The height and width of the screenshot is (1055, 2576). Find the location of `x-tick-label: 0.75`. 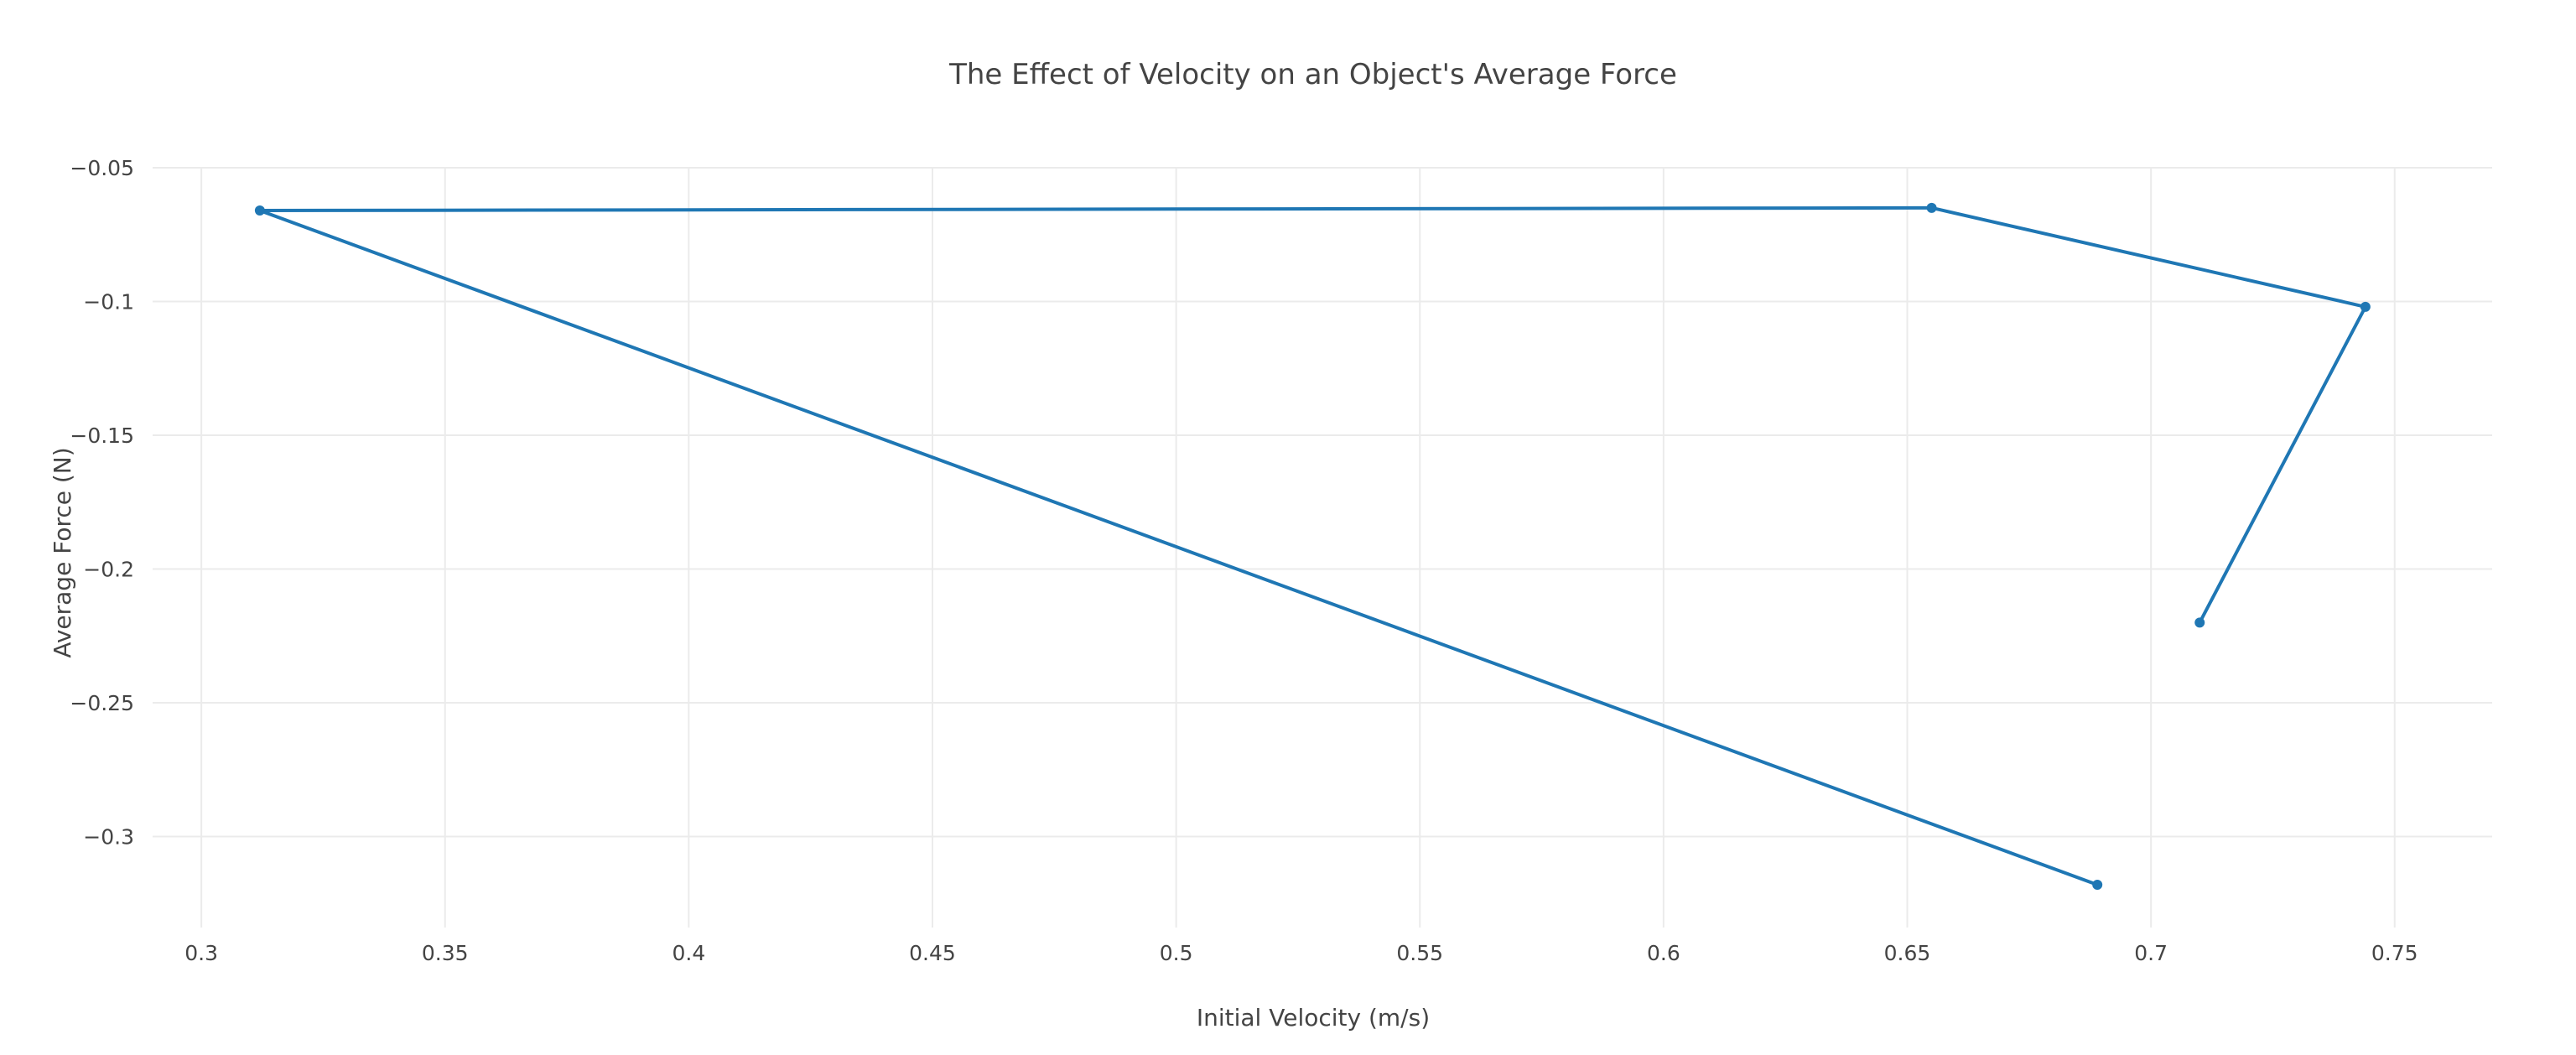

x-tick-label: 0.75 is located at coordinates (2394, 953).